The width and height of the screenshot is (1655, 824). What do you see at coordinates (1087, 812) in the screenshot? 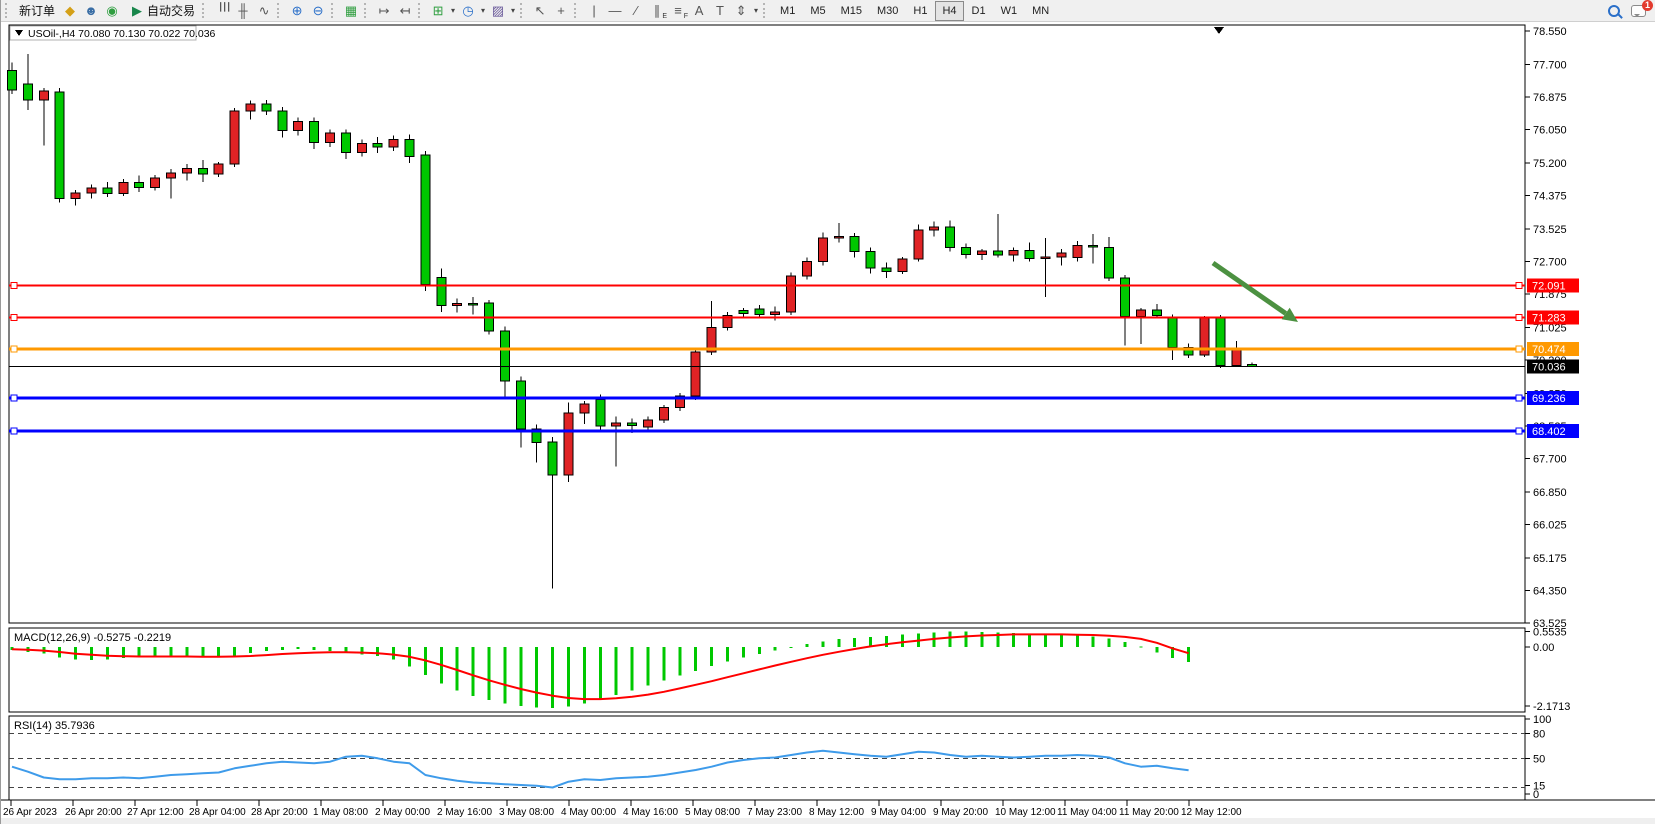
I see `svg-text: 11 May 04:00` at bounding box center [1087, 812].